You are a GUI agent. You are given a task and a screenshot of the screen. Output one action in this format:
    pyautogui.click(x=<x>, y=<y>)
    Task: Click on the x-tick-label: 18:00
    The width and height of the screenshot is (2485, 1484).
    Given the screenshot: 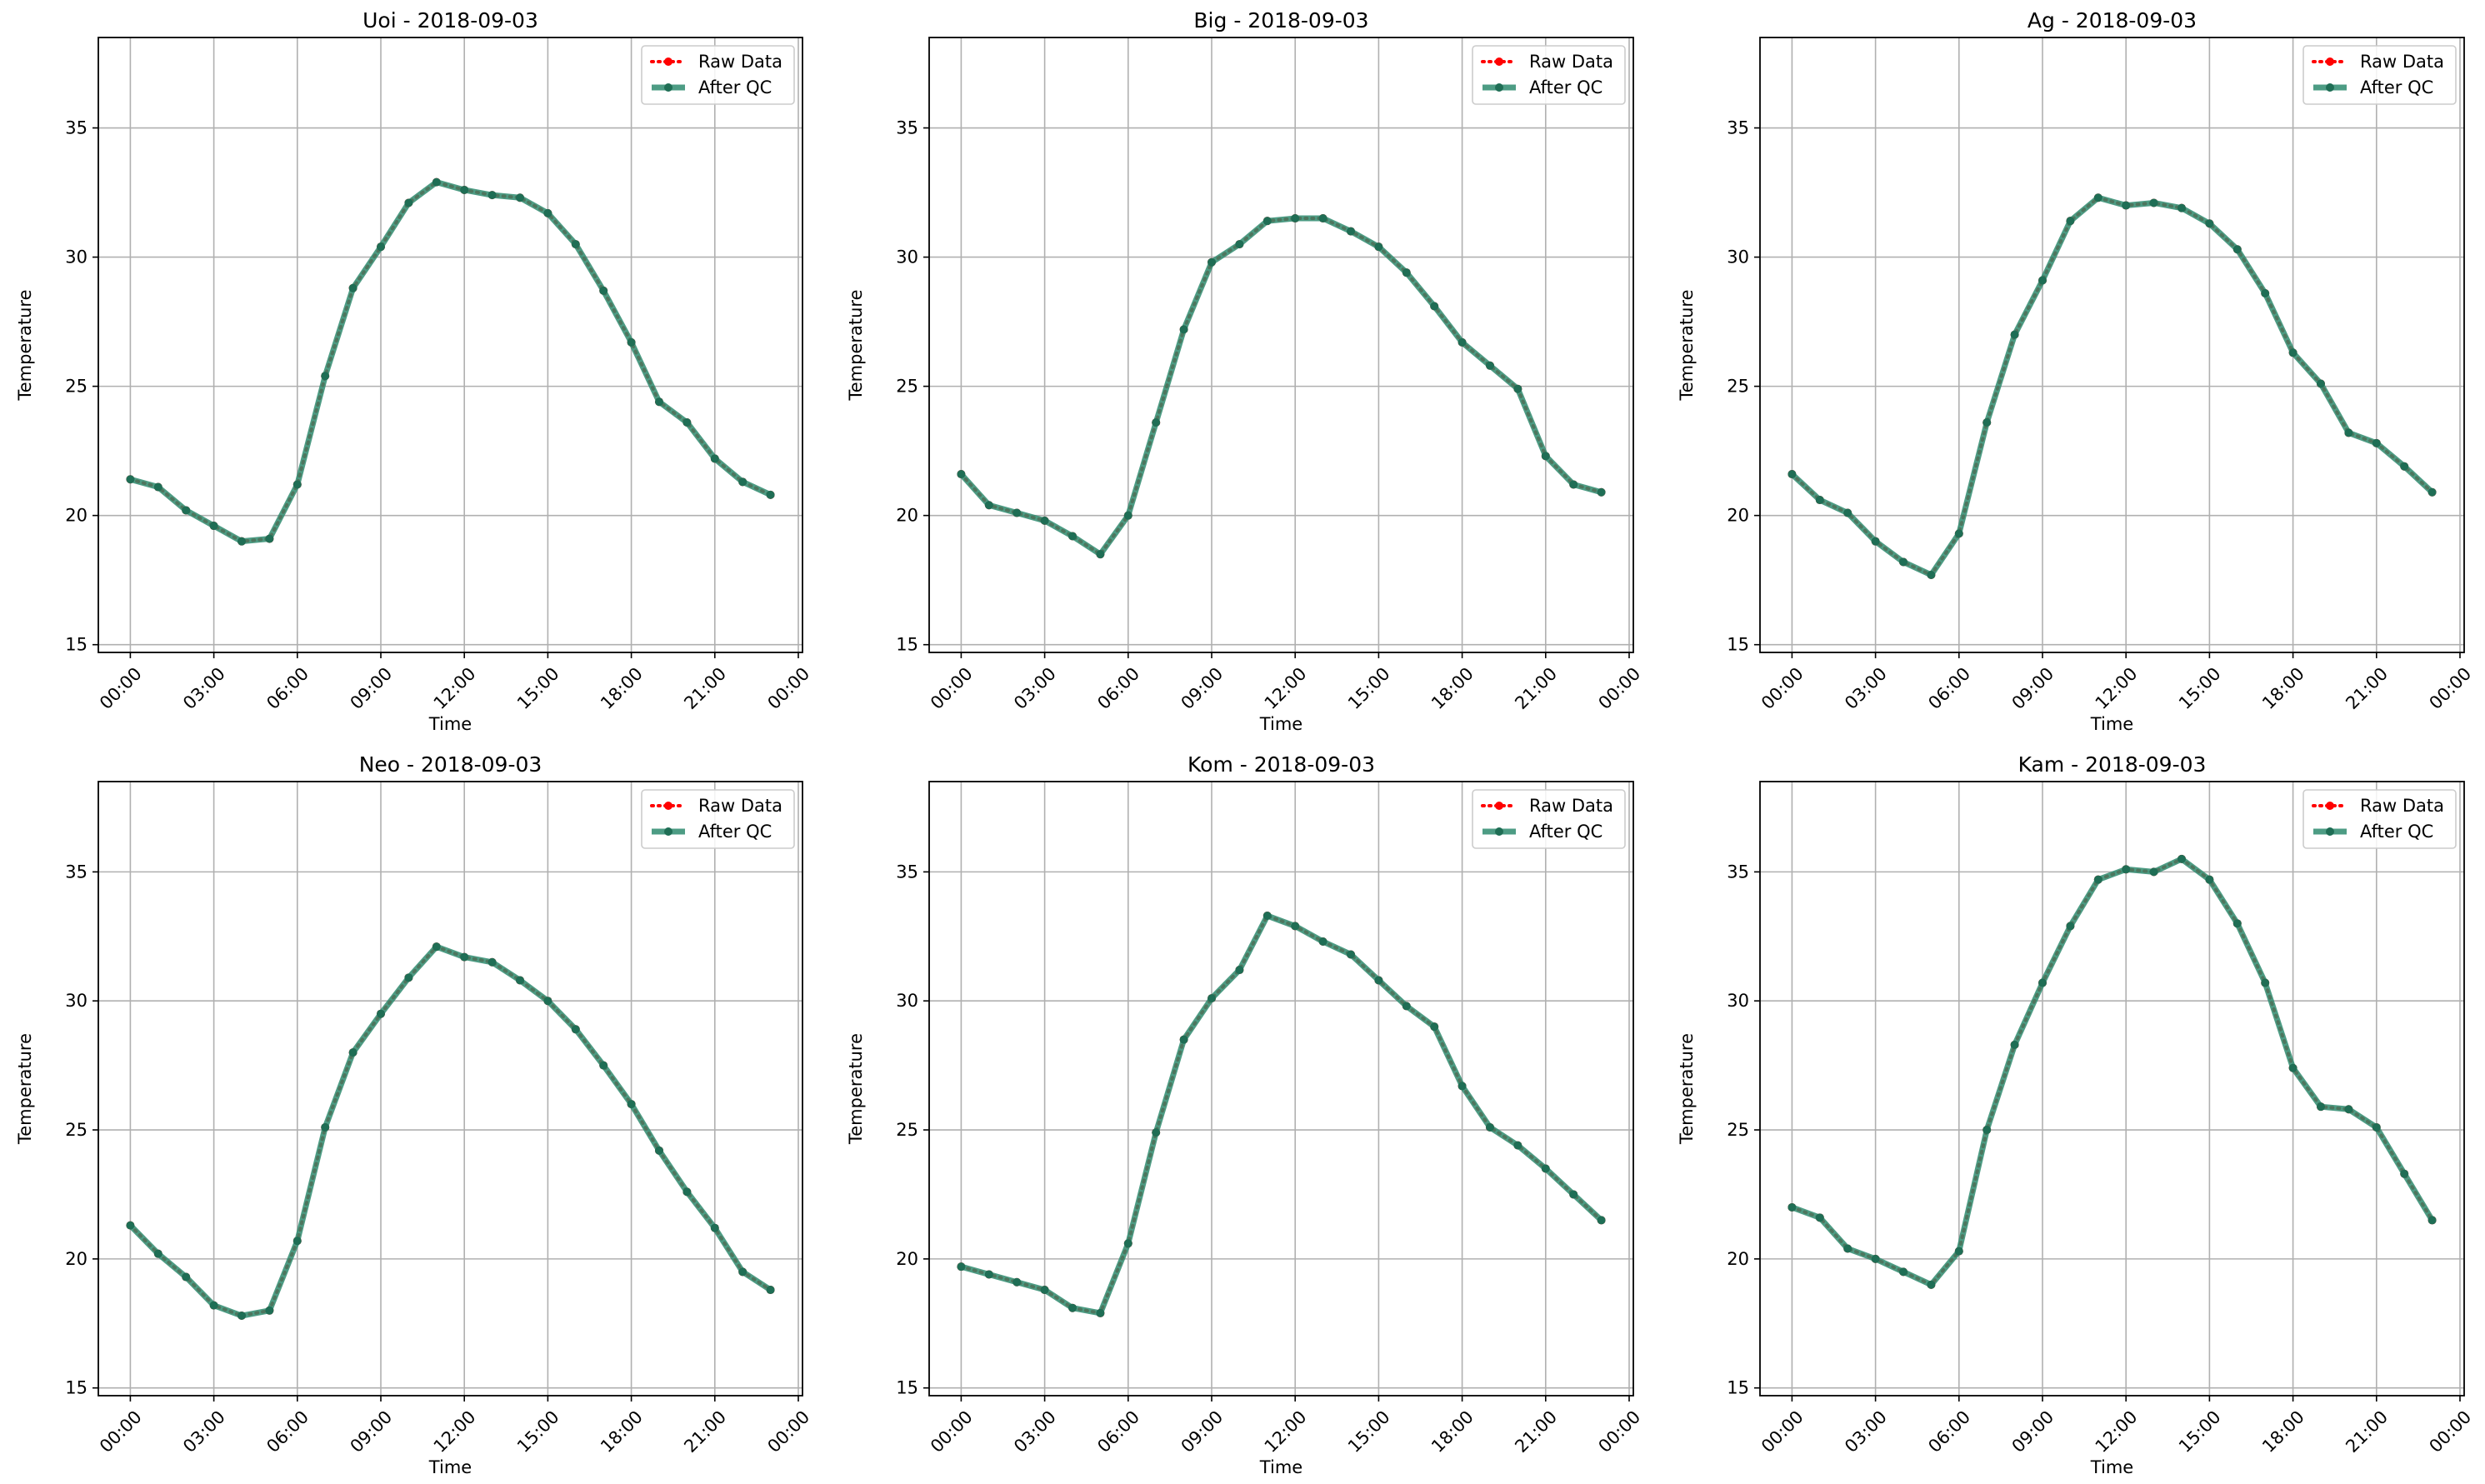 What is the action you would take?
    pyautogui.click(x=1453, y=688)
    